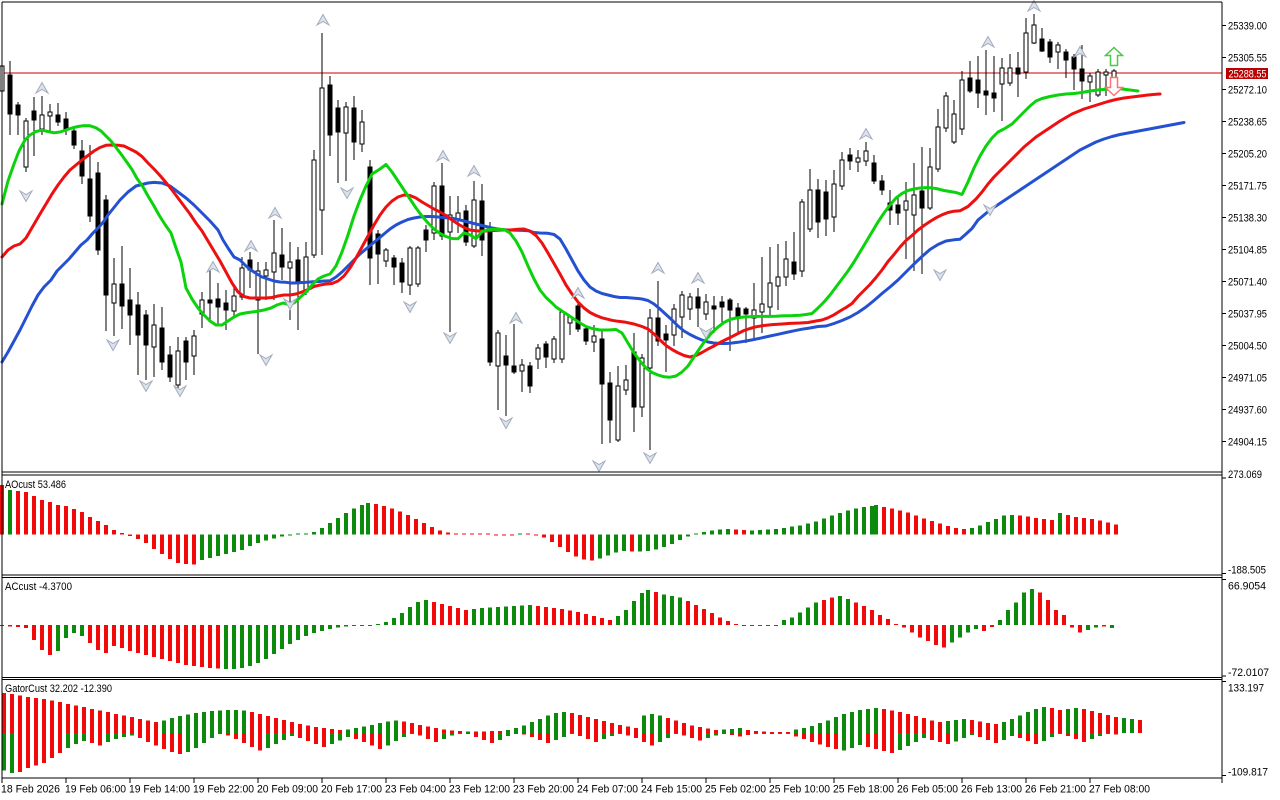 Image resolution: width=1280 pixels, height=800 pixels. What do you see at coordinates (1247, 27) in the screenshot?
I see `svg-text: 25339.00` at bounding box center [1247, 27].